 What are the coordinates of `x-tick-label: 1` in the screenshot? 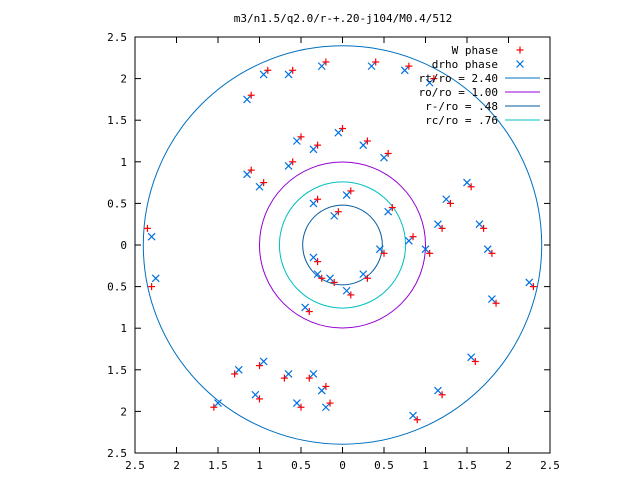 It's located at (425, 465).